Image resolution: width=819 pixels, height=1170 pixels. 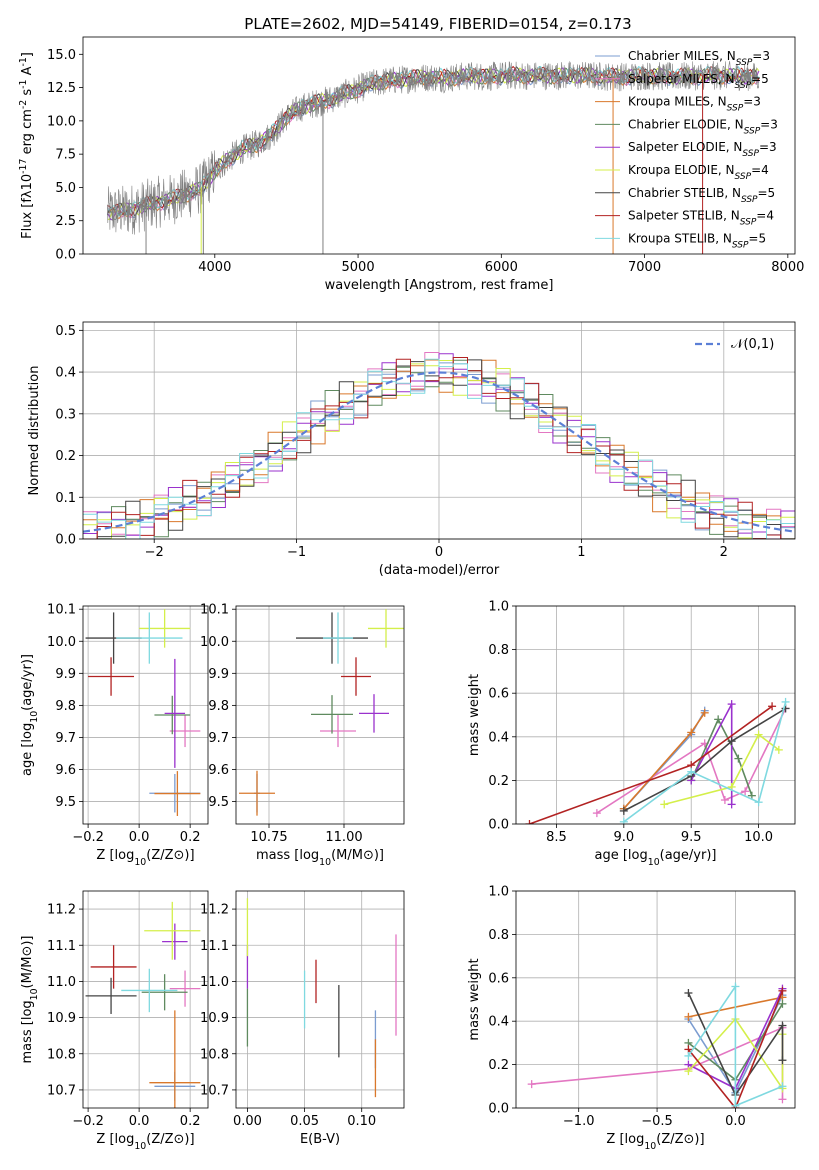 I want to click on y-tick-label: 1.0, so click(x=498, y=607).